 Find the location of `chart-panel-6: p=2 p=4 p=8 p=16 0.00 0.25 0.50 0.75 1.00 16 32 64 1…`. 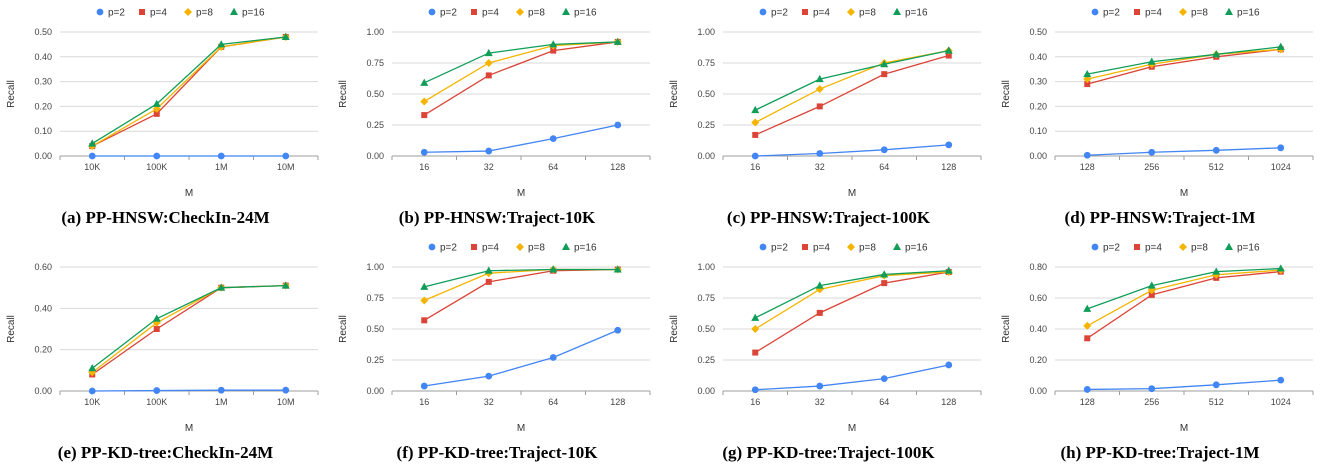

chart-panel-6: p=2 p=4 p=8 p=16 0.00 0.25 0.50 0.75 1.00 16 32 64 1… is located at coordinates (497, 352).